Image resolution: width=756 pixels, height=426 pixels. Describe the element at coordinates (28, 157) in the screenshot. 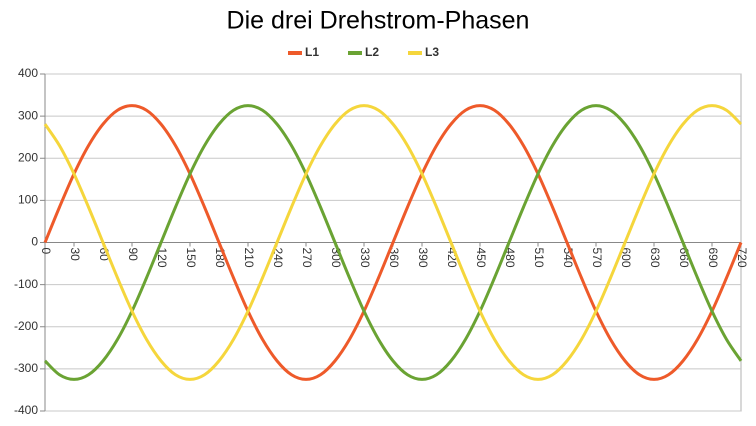

I see `y-tick-label: 200` at that location.